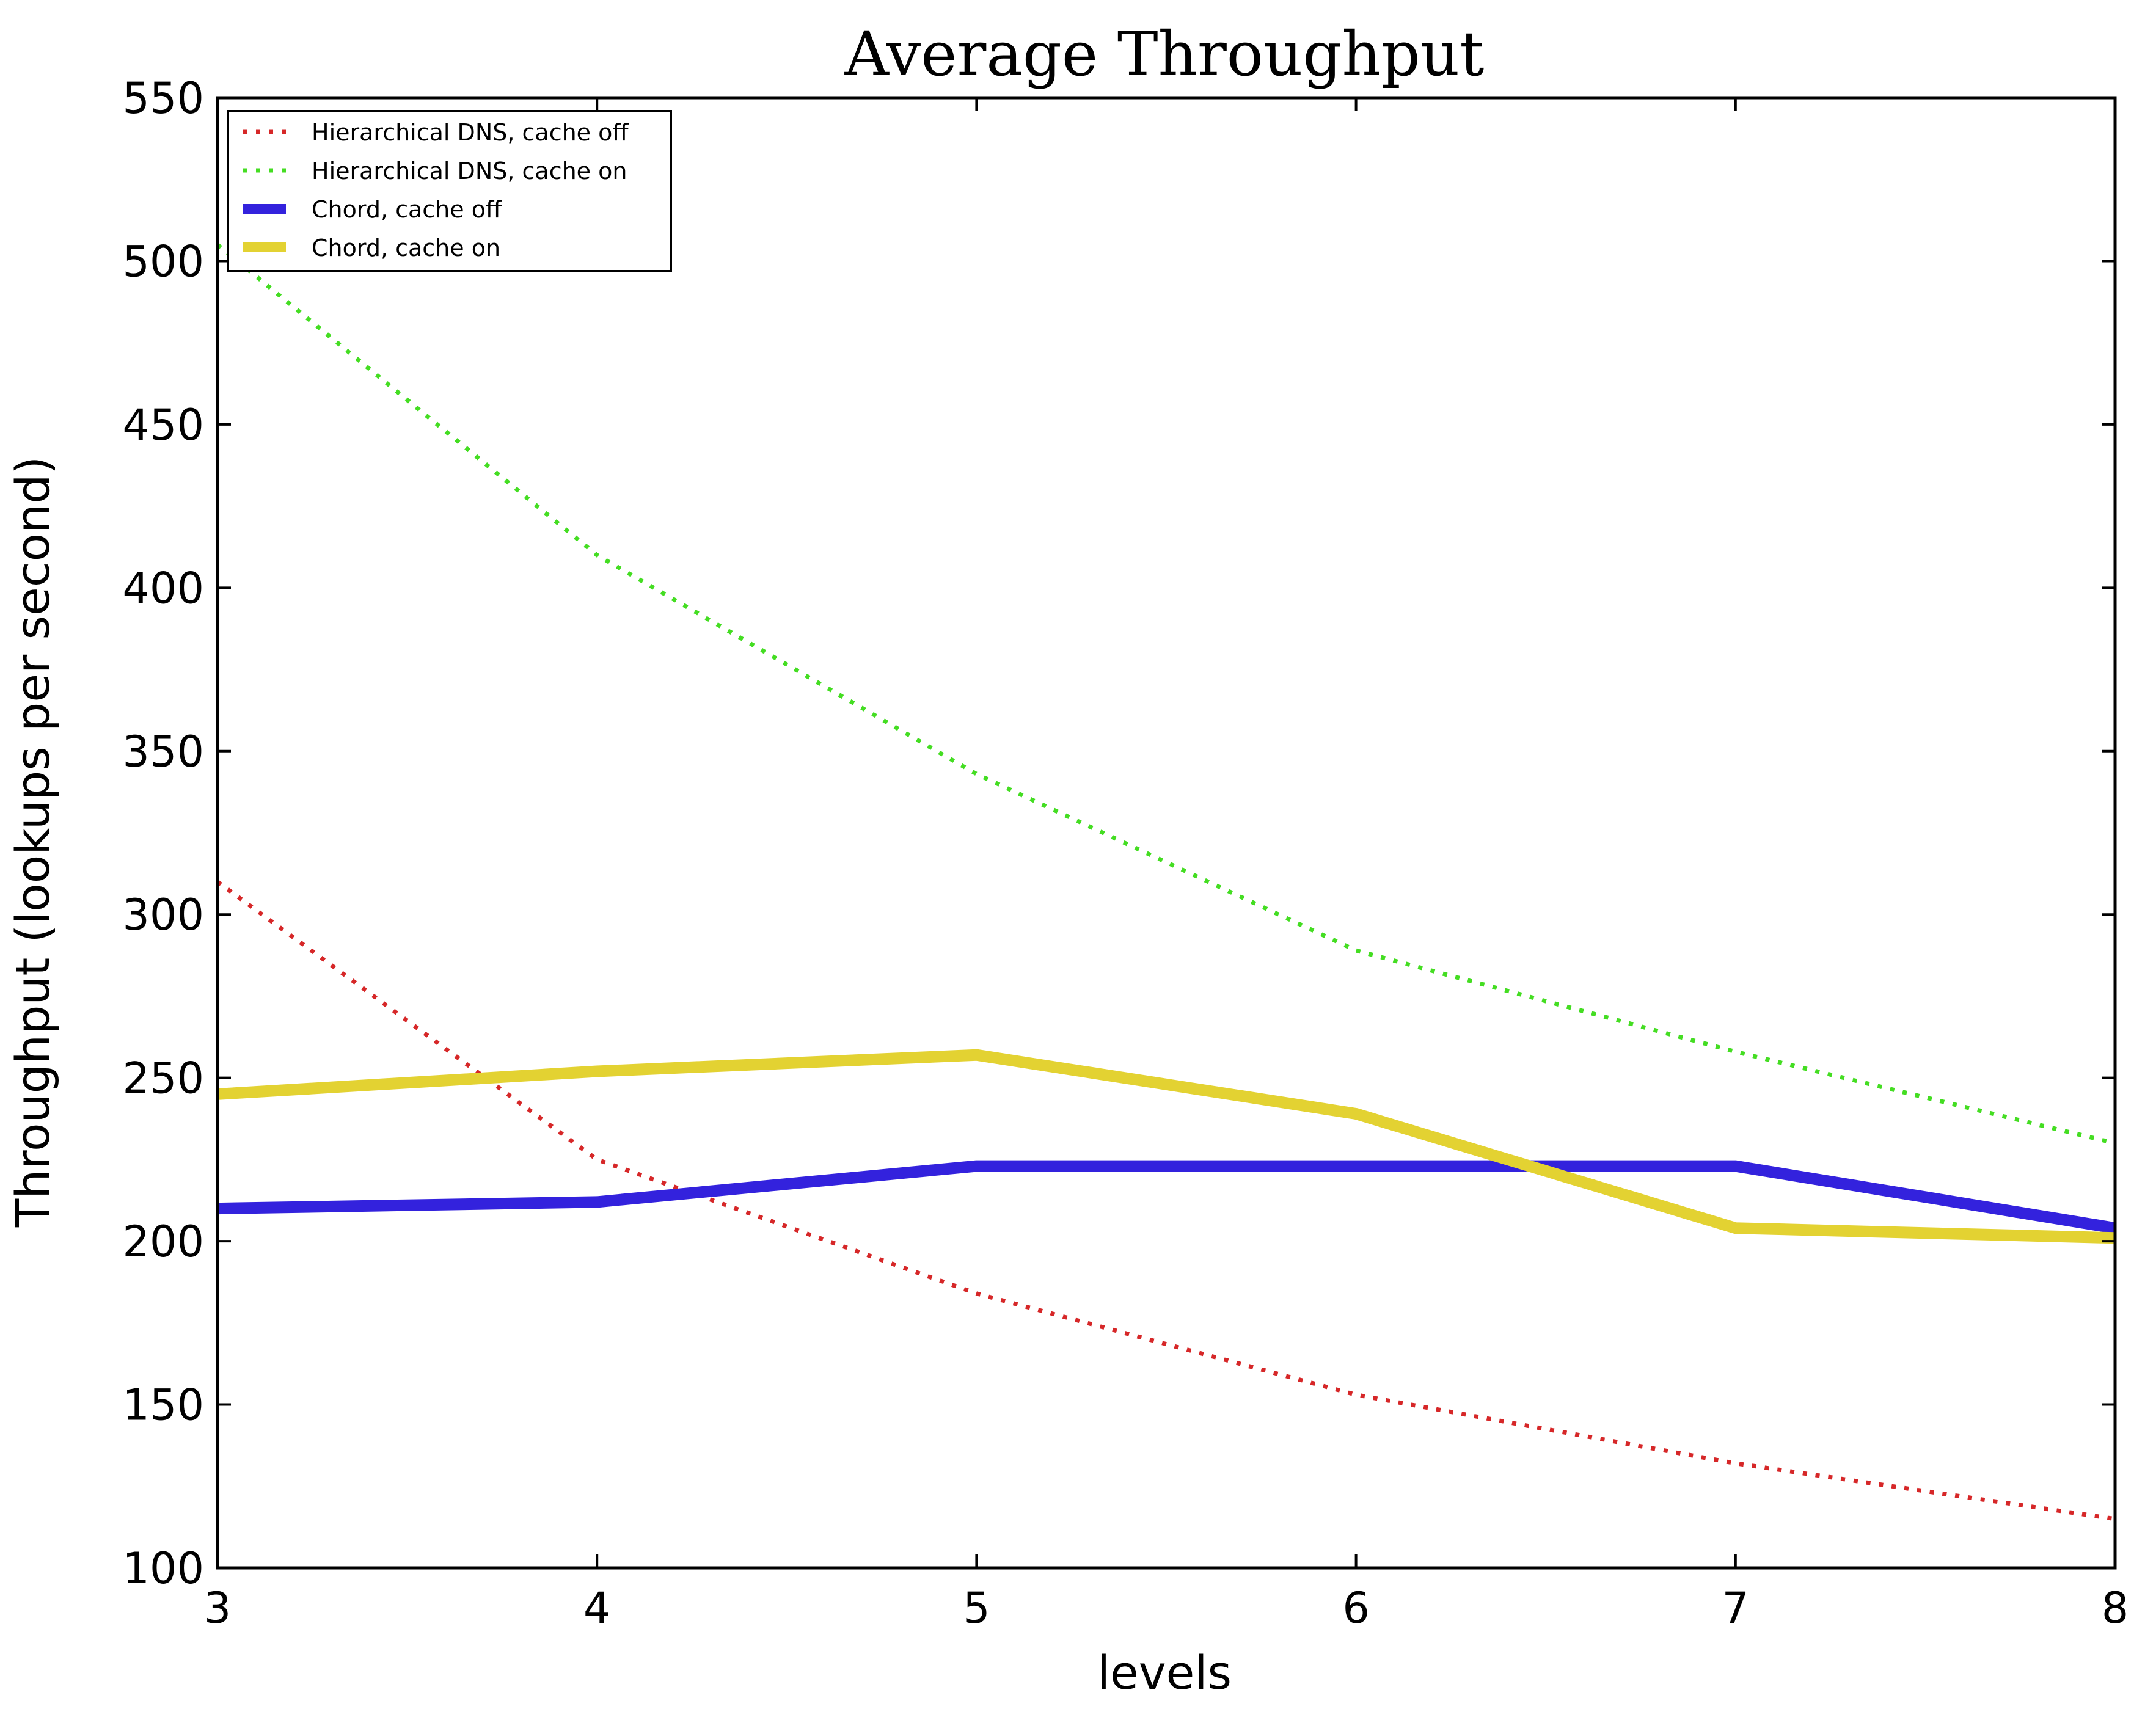 This screenshot has width=2156, height=1731. What do you see at coordinates (1164, 54) in the screenshot?
I see `chart-title: Average Throughput` at bounding box center [1164, 54].